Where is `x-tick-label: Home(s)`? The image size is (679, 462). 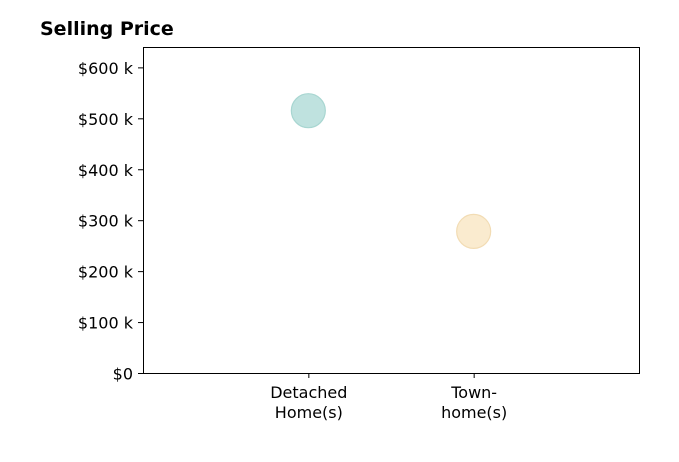
x-tick-label: Home(s) is located at coordinates (309, 412).